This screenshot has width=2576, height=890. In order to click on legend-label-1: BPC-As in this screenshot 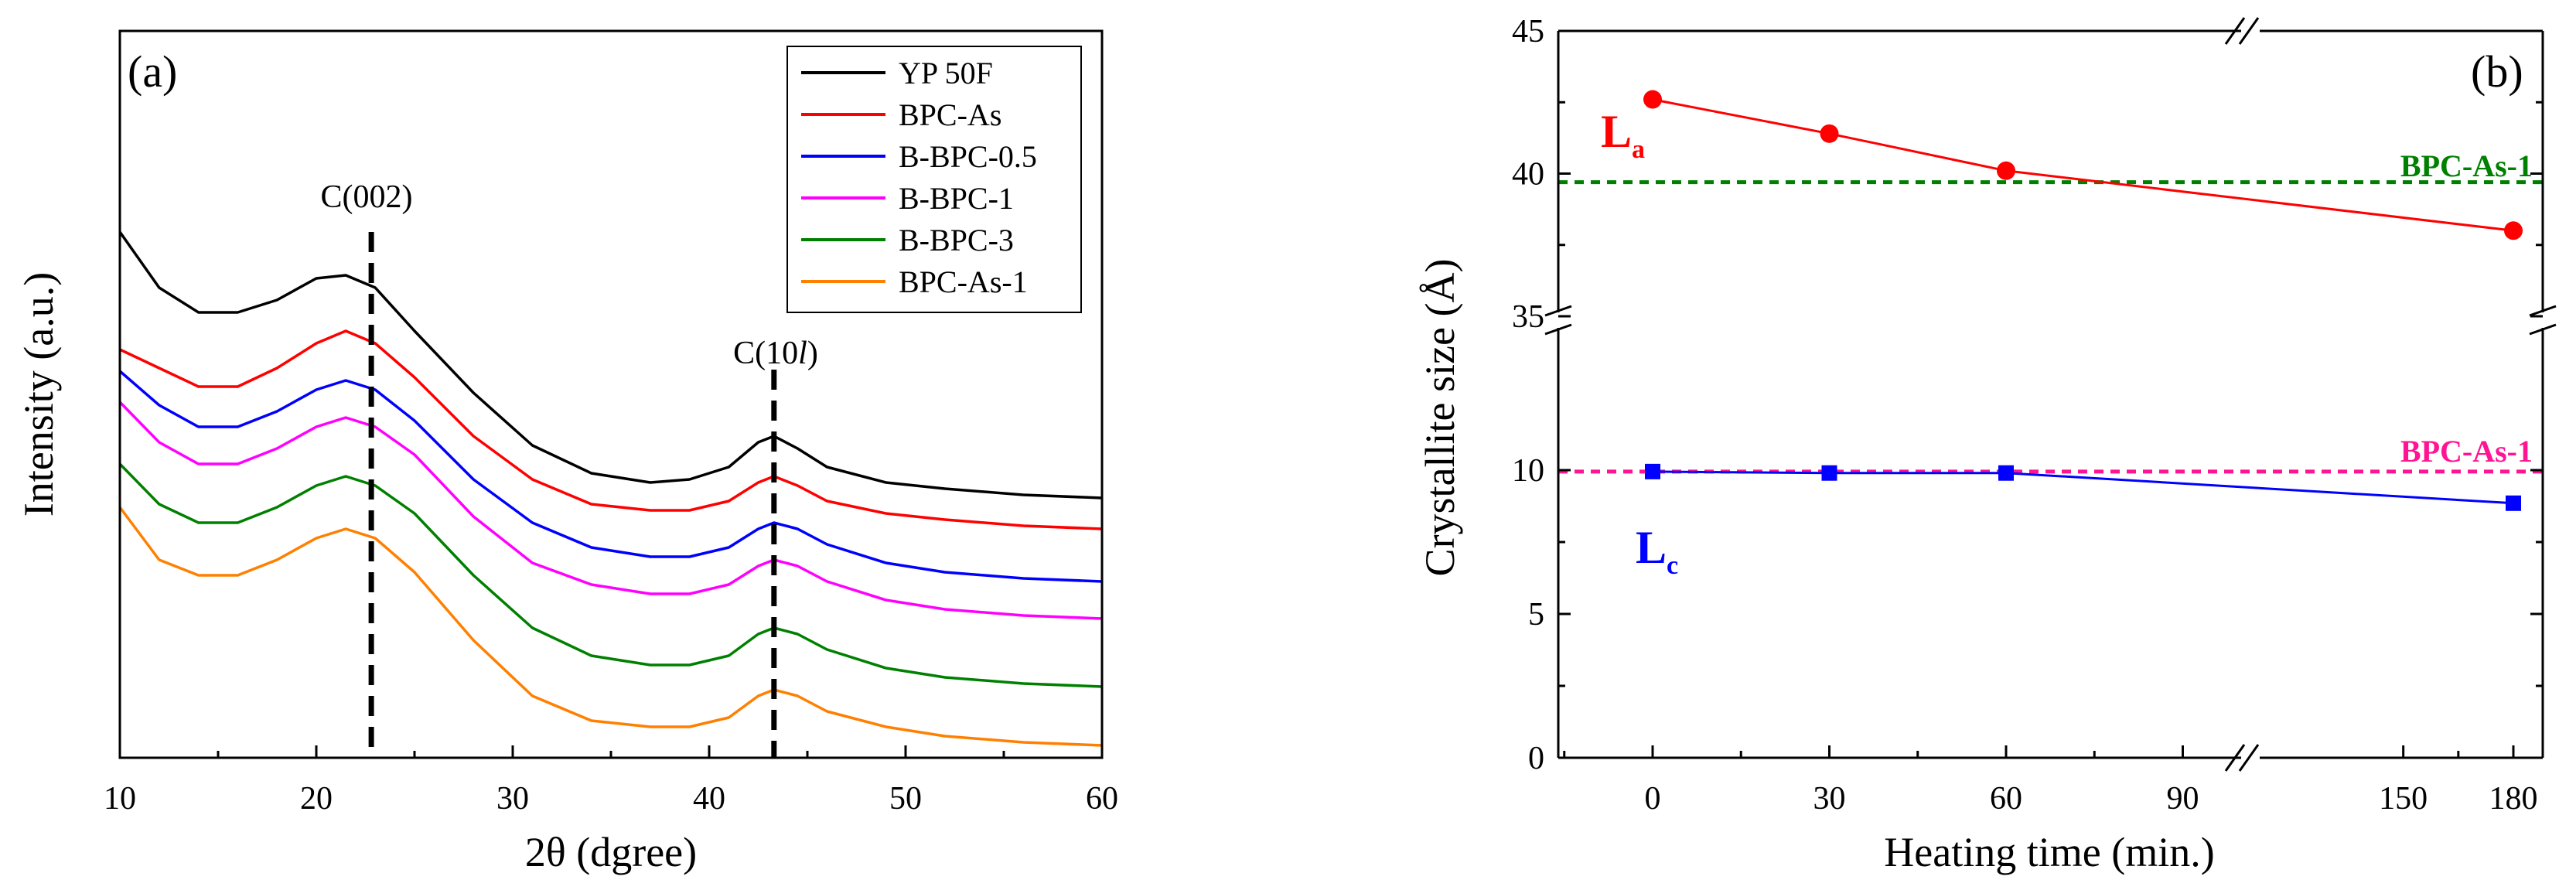, I will do `click(950, 114)`.